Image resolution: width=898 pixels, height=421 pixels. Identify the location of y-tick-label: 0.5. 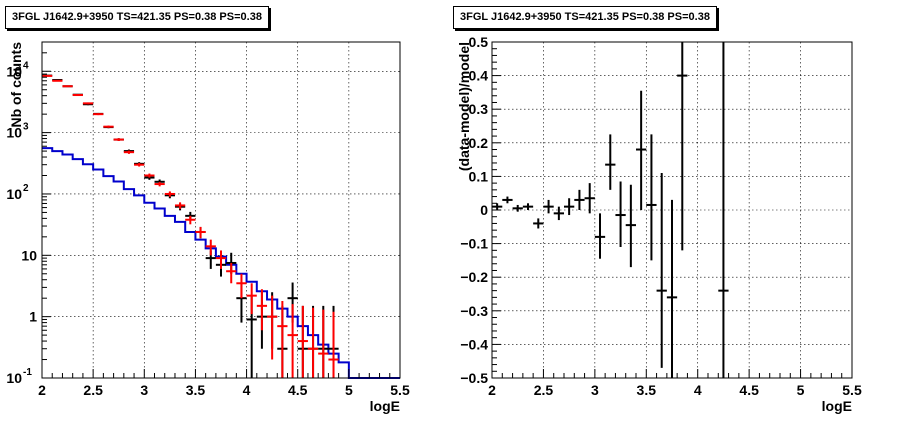
(479, 42).